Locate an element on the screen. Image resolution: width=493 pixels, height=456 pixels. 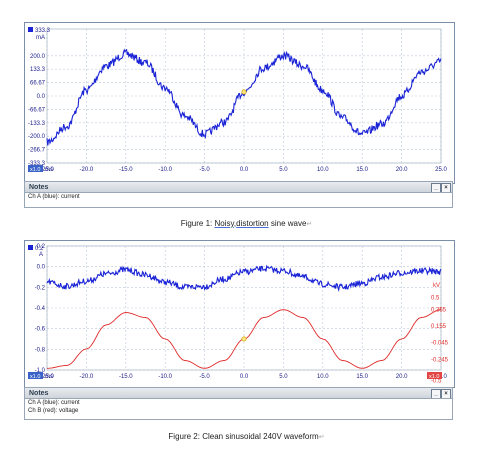
y-unit-value: 0.2 is located at coordinates (39, 249).